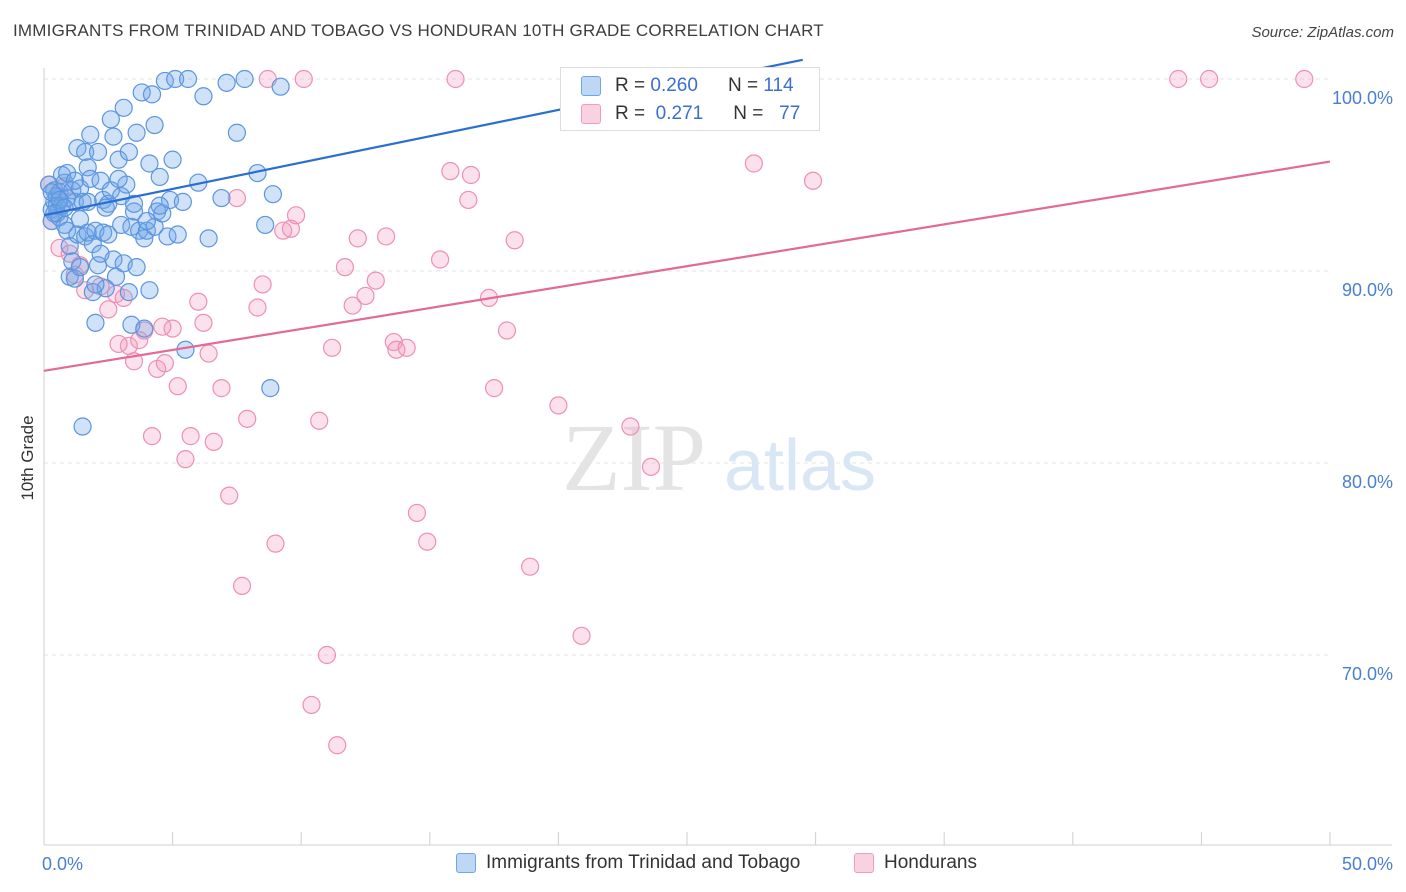 The height and width of the screenshot is (892, 1406). What do you see at coordinates (778, 85) in the screenshot?
I see `legend-n-value: 114` at bounding box center [778, 85].